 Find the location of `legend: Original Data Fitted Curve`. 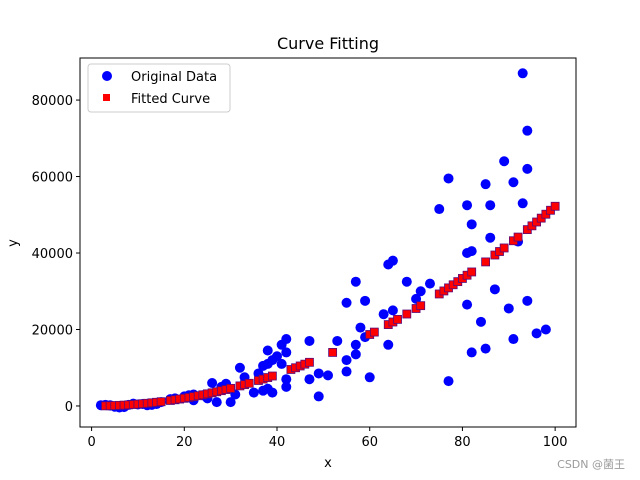

legend: Original Data Fitted Curve is located at coordinates (159, 88).